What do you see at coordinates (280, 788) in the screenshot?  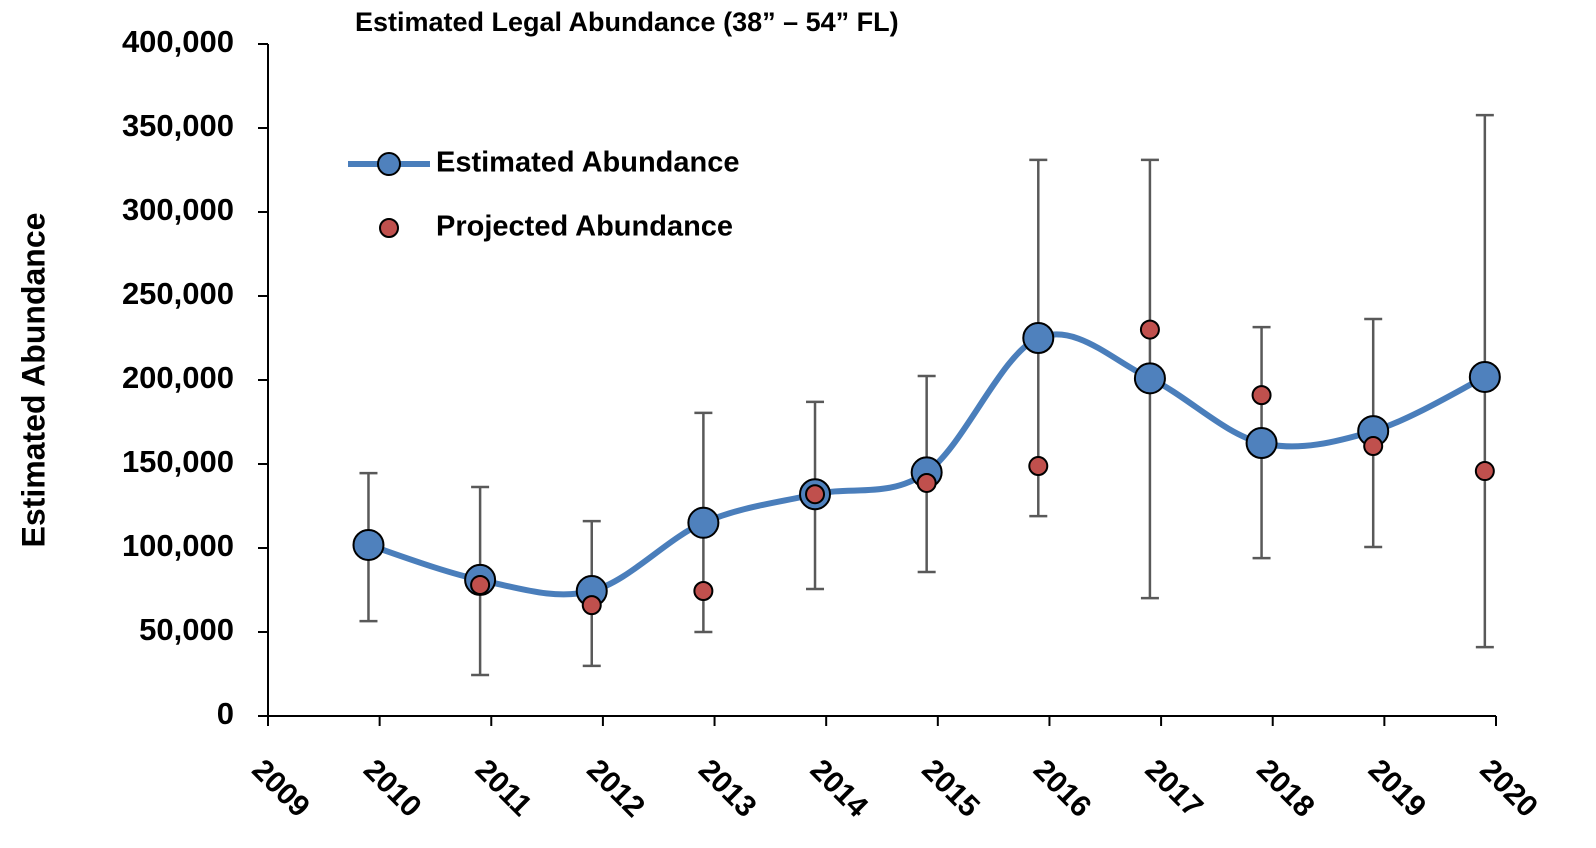 I see `x-tick-label: 2009` at bounding box center [280, 788].